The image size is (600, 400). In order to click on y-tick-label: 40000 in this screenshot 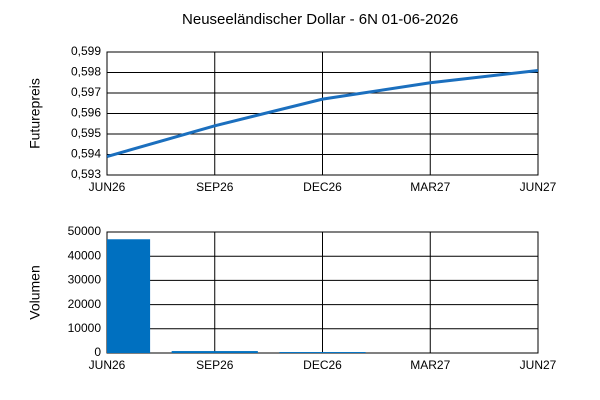, I will do `click(85, 255)`.